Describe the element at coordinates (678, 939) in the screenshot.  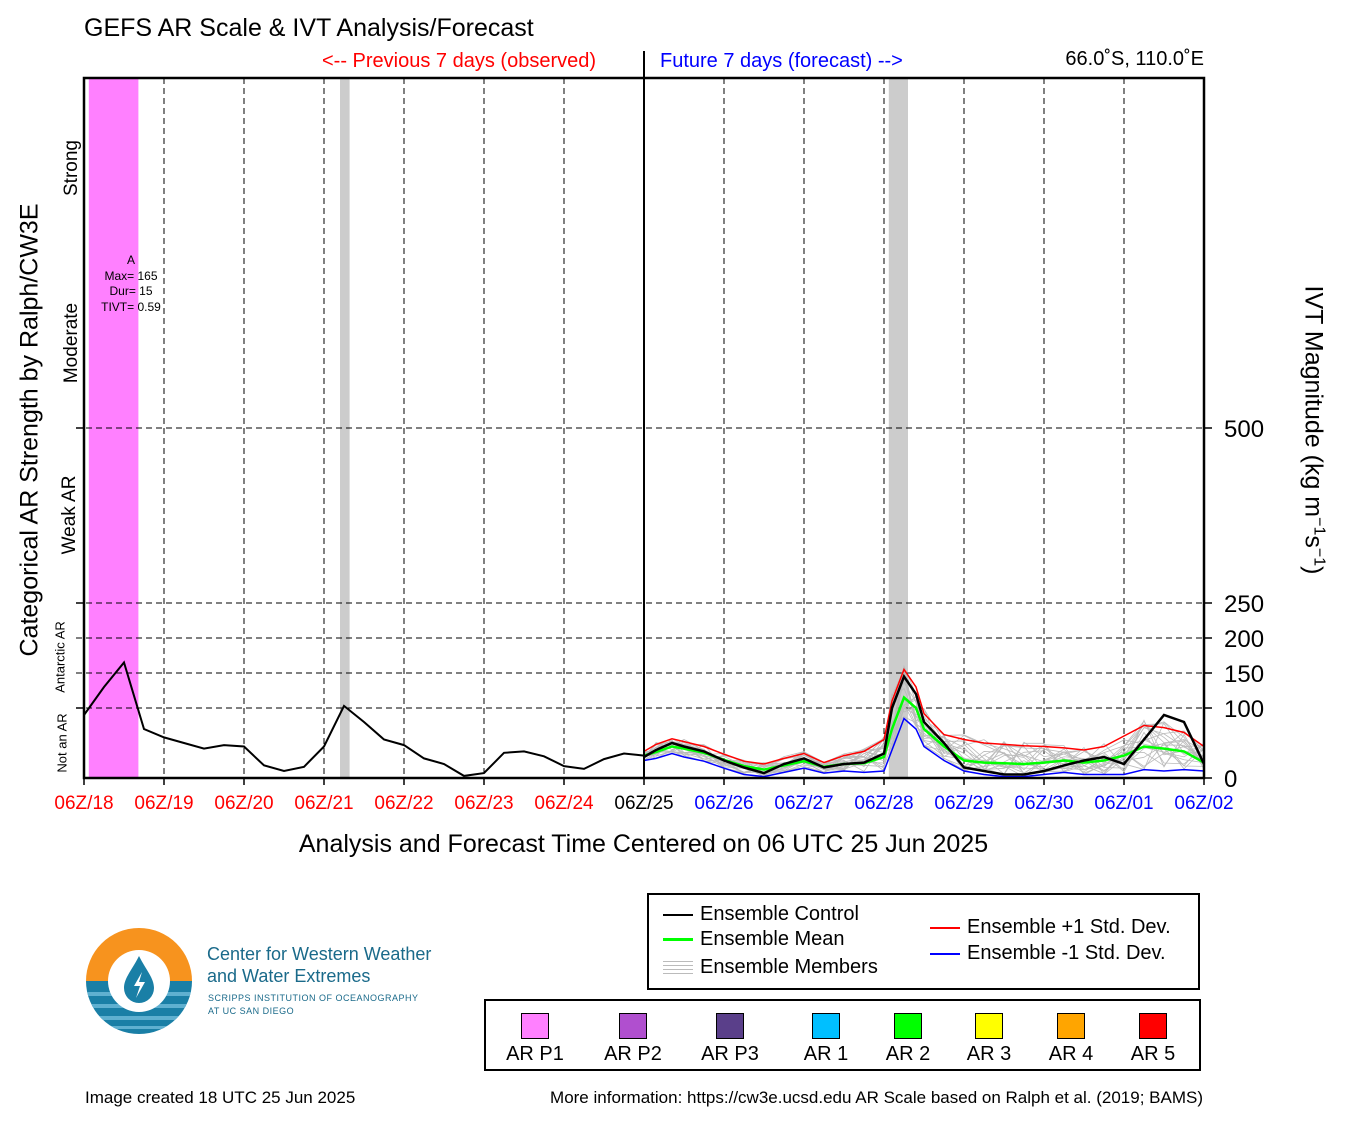
I see `legend-swatch-mean` at that location.